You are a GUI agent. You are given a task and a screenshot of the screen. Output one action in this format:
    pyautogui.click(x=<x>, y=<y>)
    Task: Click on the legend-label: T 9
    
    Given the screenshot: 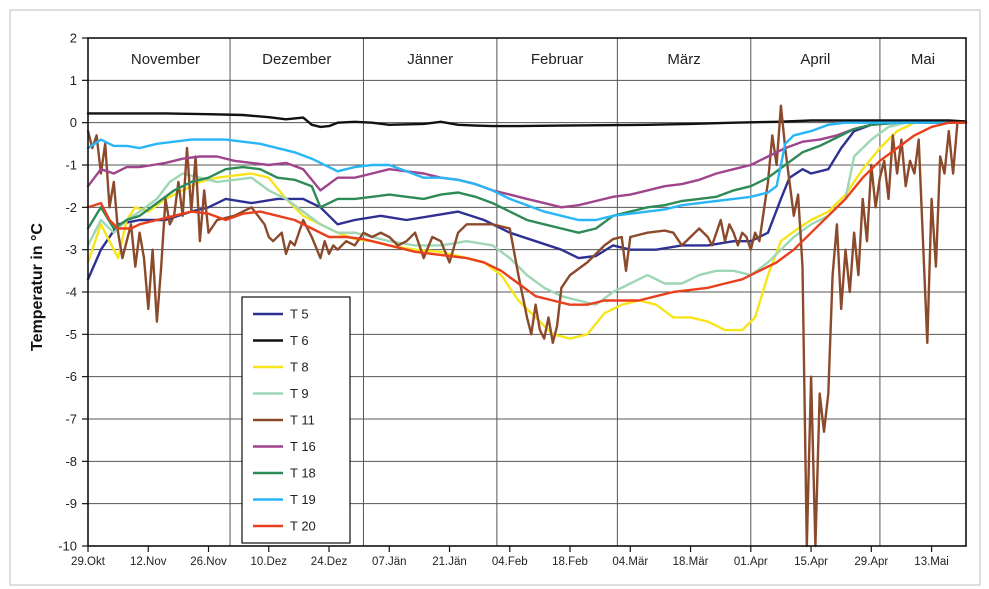 What is the action you would take?
    pyautogui.click(x=299, y=393)
    